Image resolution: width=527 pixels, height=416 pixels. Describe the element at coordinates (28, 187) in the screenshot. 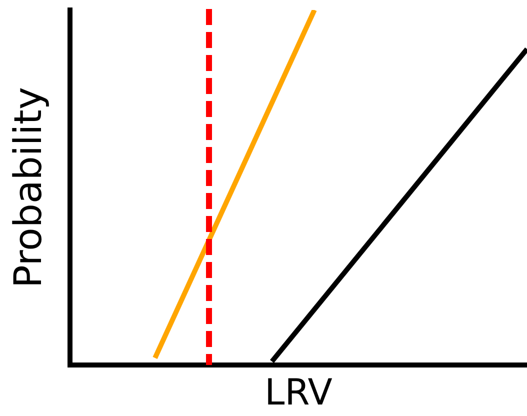

I see `y-axis-title: Probability` at that location.